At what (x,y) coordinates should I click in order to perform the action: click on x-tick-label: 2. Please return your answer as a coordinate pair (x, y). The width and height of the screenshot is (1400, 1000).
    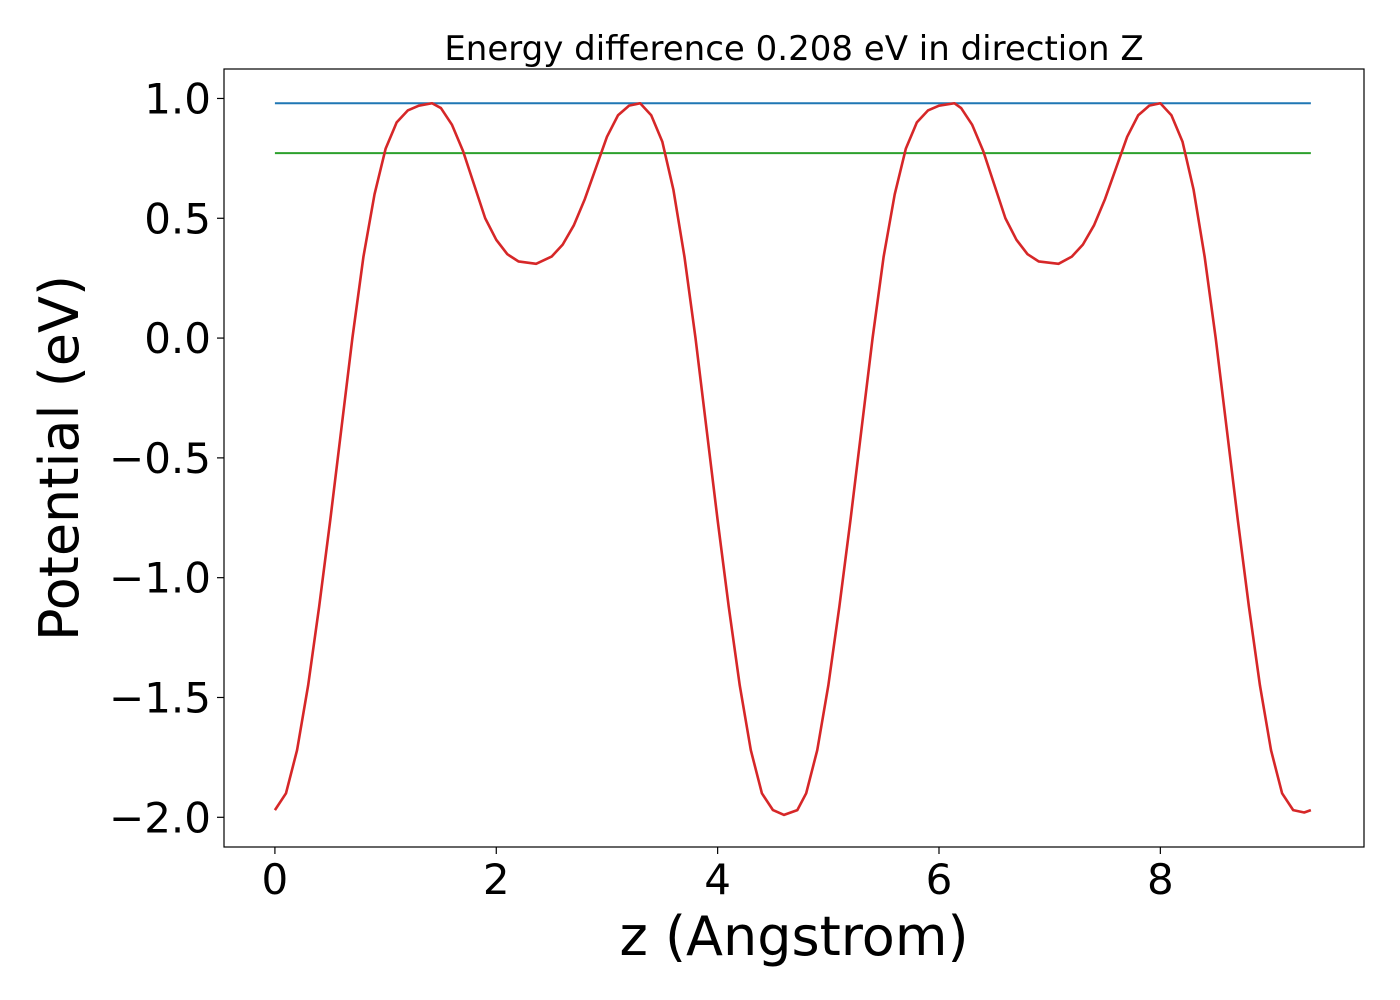
    Looking at the image, I should click on (496, 879).